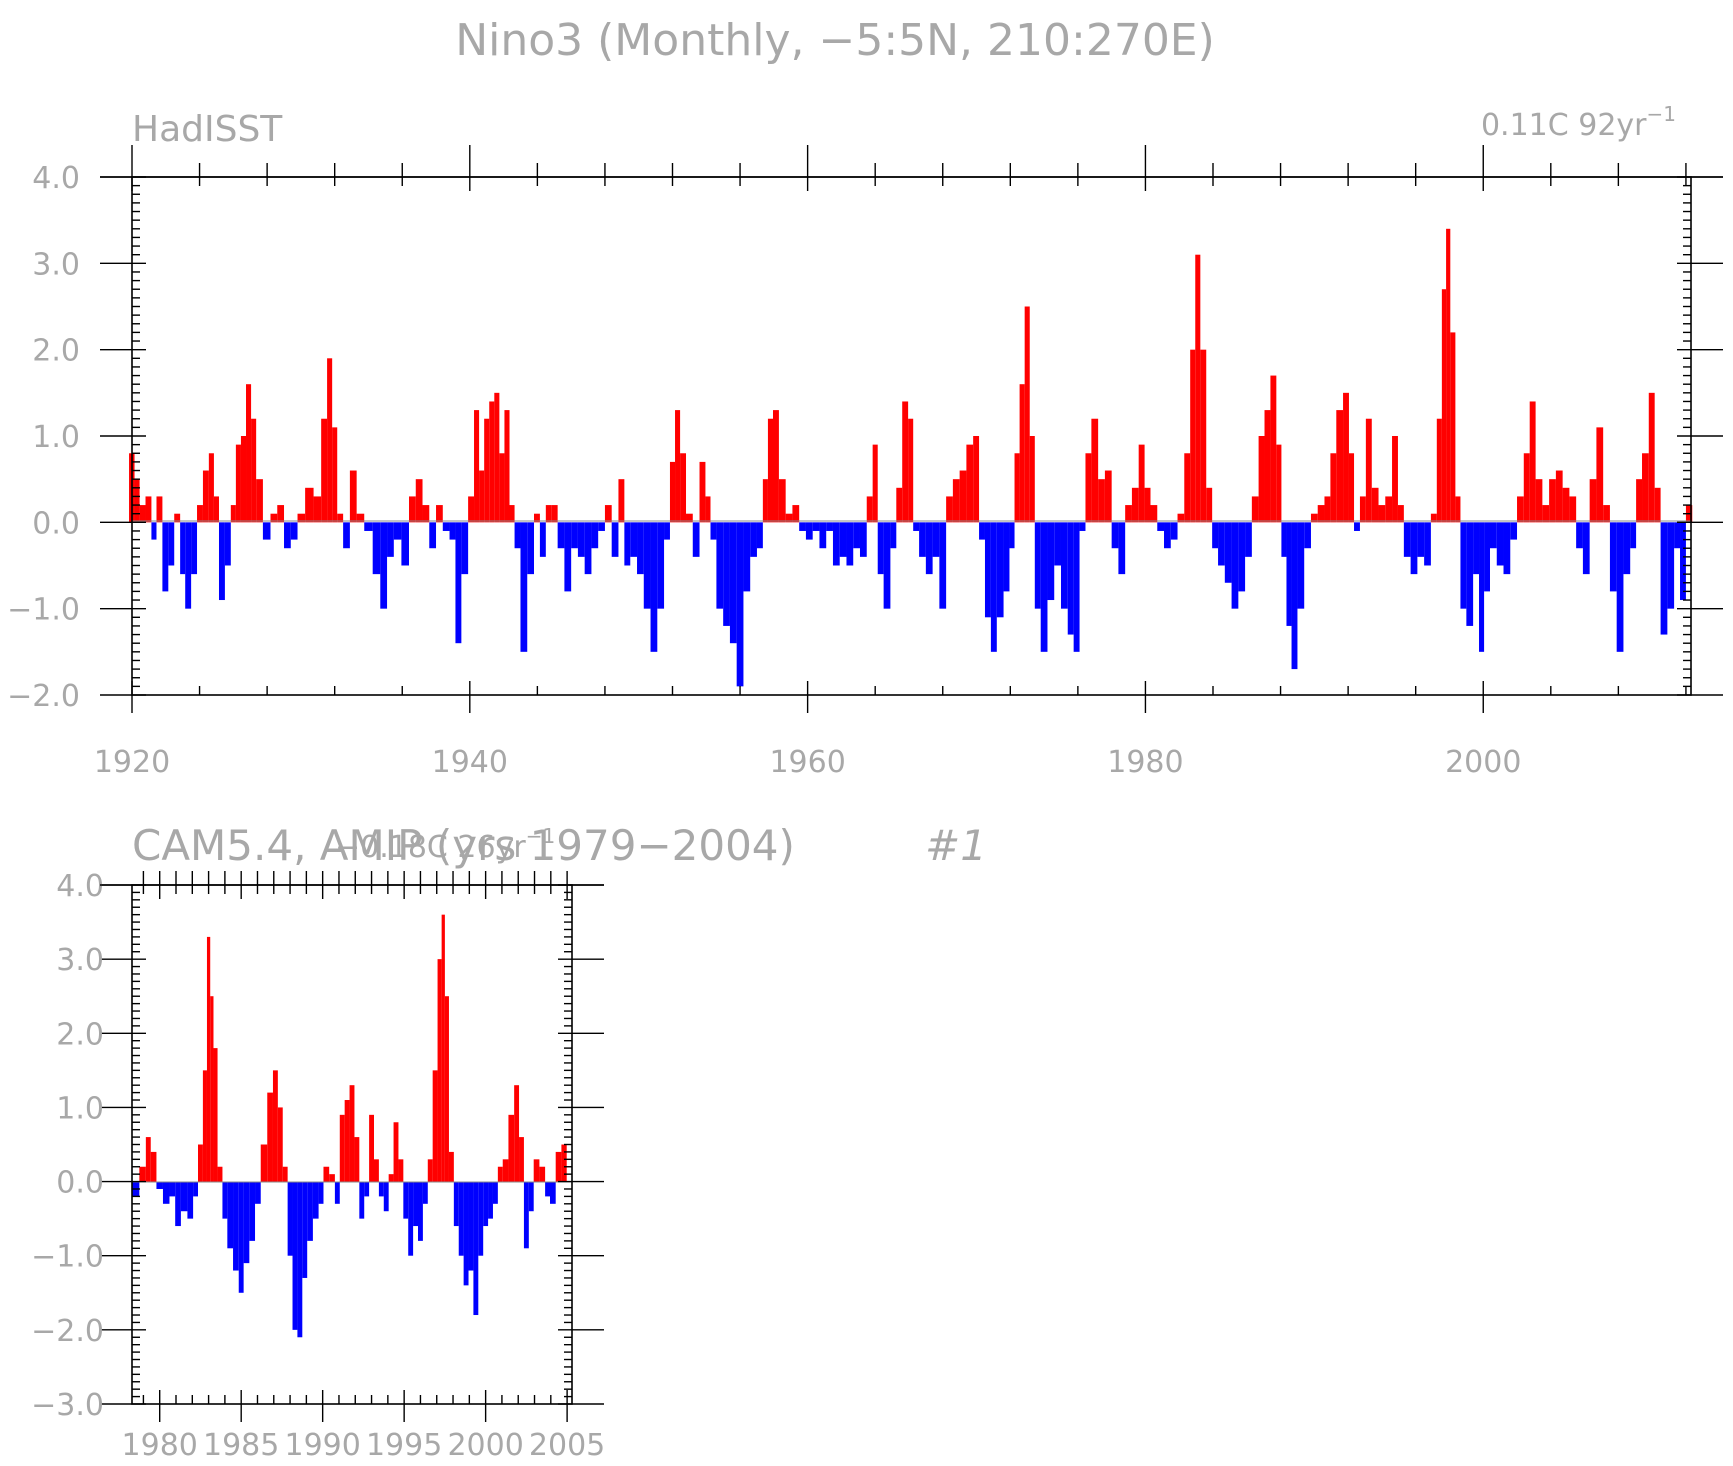 The width and height of the screenshot is (1733, 1466). I want to click on hadisst-y-tick-label: 1.0, so click(56, 437).